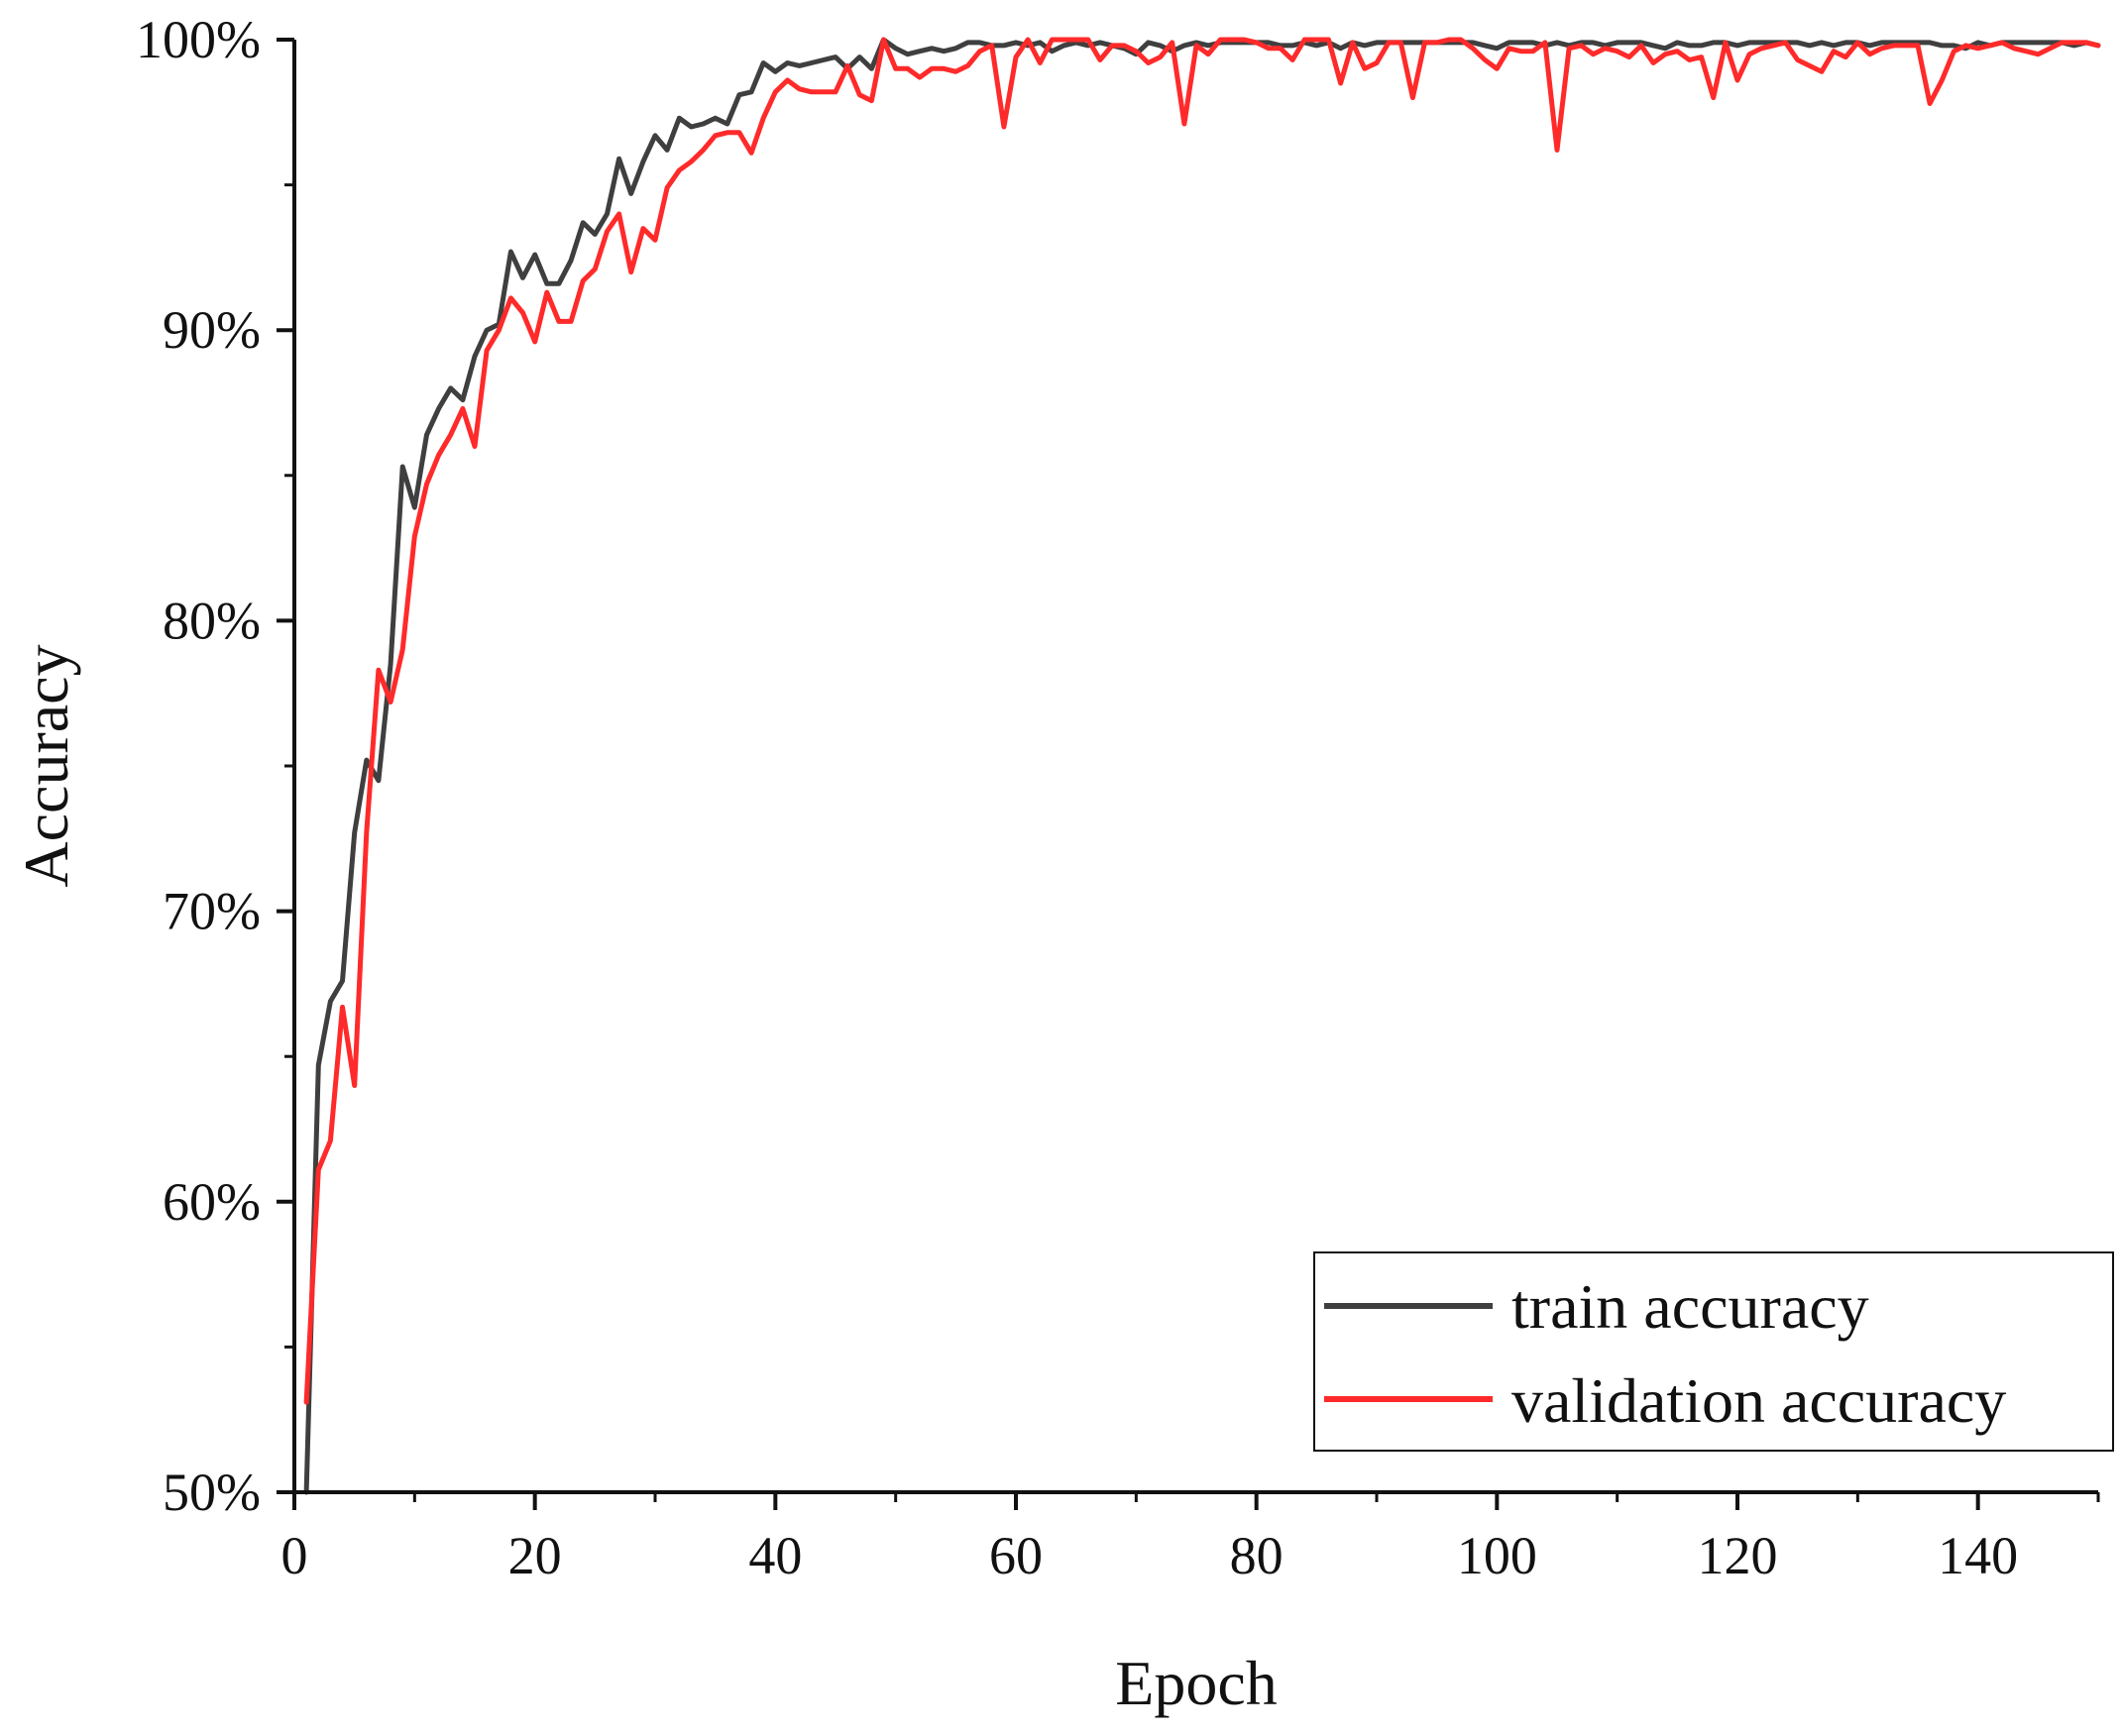  I want to click on y-axis-title: Accuracy, so click(46, 765).